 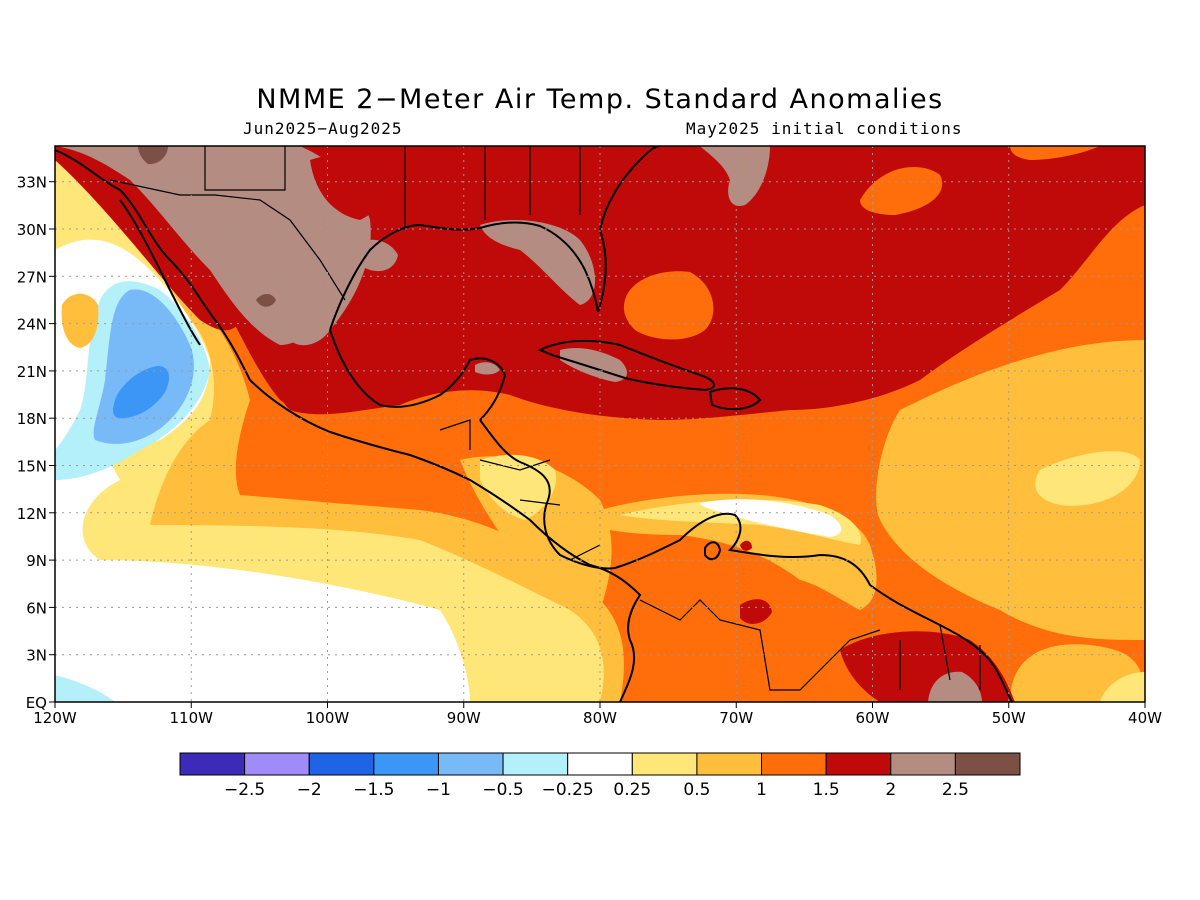 What do you see at coordinates (632, 790) in the screenshot?
I see `colorbar-label: 0.25` at bounding box center [632, 790].